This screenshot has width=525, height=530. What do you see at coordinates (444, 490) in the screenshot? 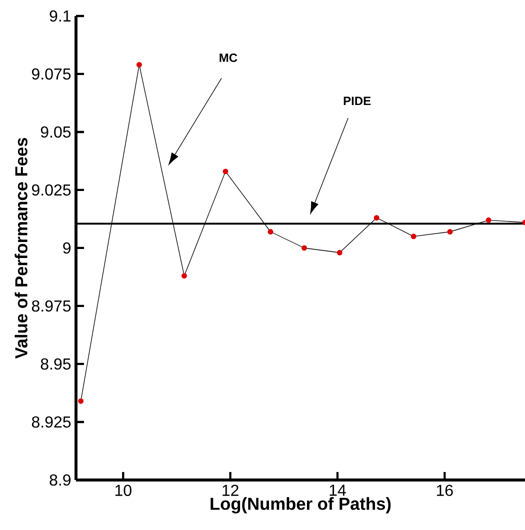
I see `x-tick-label: 16` at bounding box center [444, 490].